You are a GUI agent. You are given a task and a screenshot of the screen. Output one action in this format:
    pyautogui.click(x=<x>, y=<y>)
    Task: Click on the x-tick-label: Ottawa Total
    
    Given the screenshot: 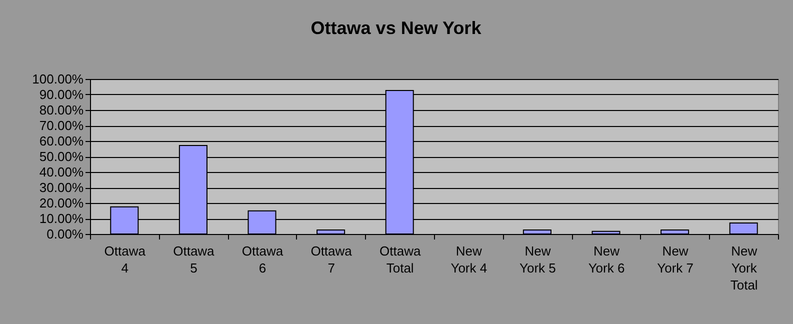 What is the action you would take?
    pyautogui.click(x=401, y=260)
    